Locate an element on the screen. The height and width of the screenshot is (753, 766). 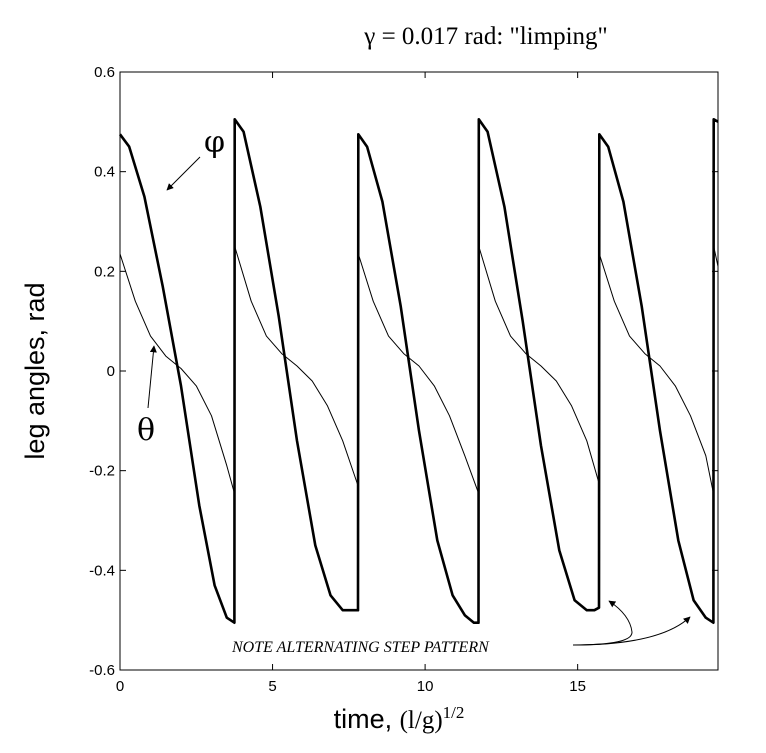
x-axis-label-prefix: time, is located at coordinates (367, 719).